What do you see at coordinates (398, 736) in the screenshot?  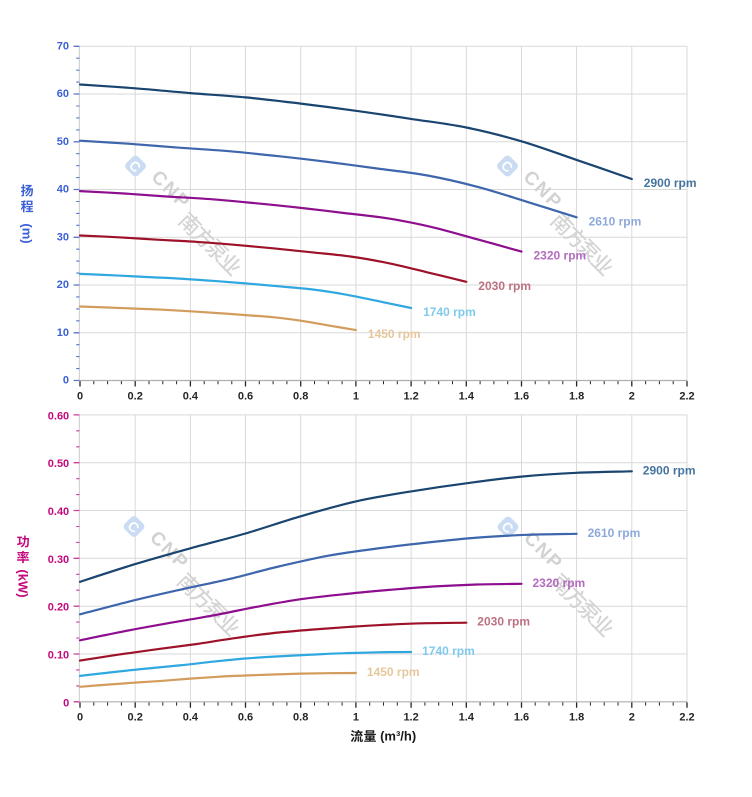 I see `svg-text: (m³/h)` at bounding box center [398, 736].